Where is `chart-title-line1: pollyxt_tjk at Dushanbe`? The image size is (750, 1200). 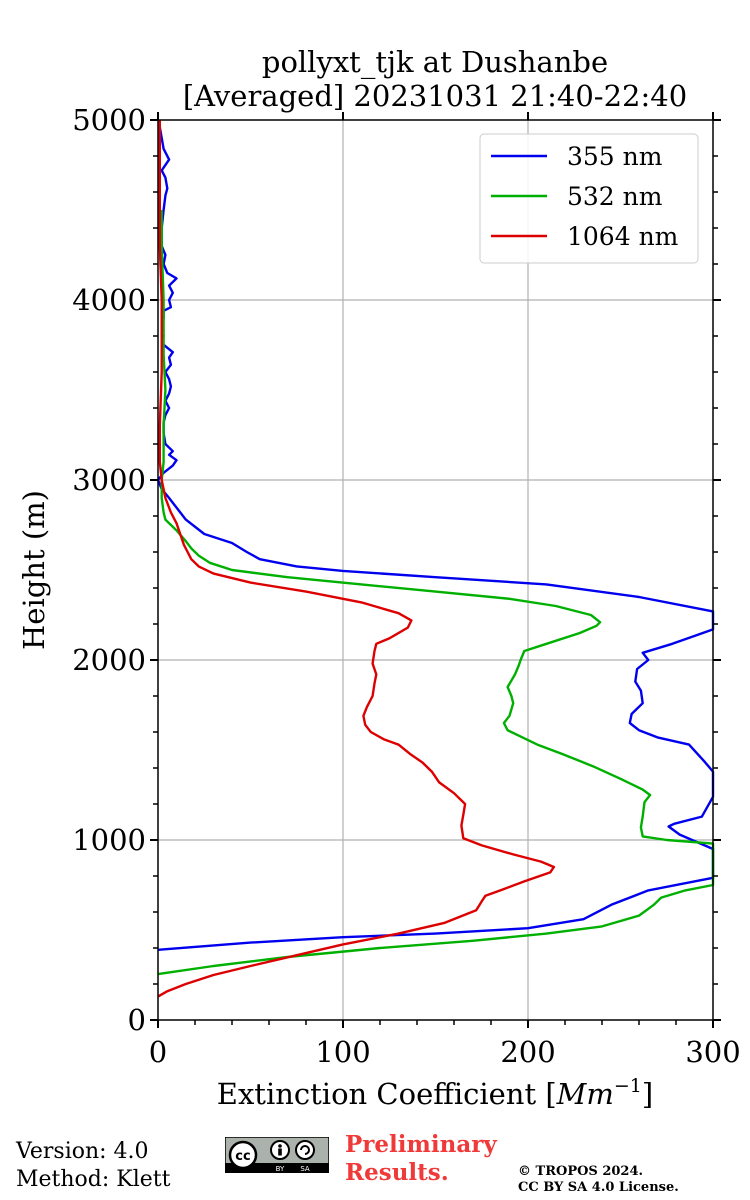
chart-title-line1: pollyxt_tjk at Dushanbe is located at coordinates (435, 62).